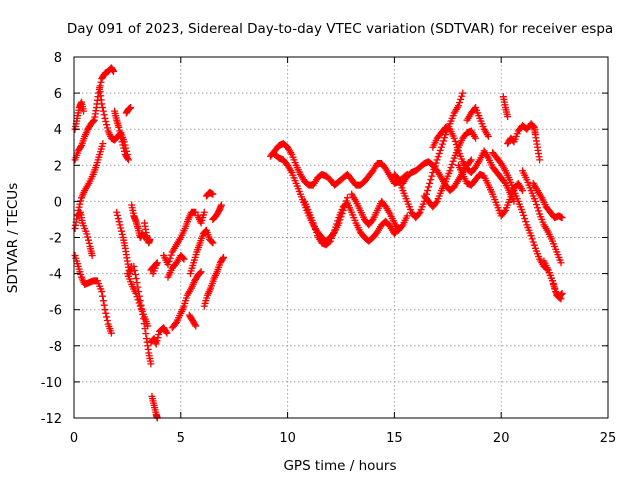  Describe the element at coordinates (51, 383) in the screenshot. I see `y-tick-label: -10` at that location.